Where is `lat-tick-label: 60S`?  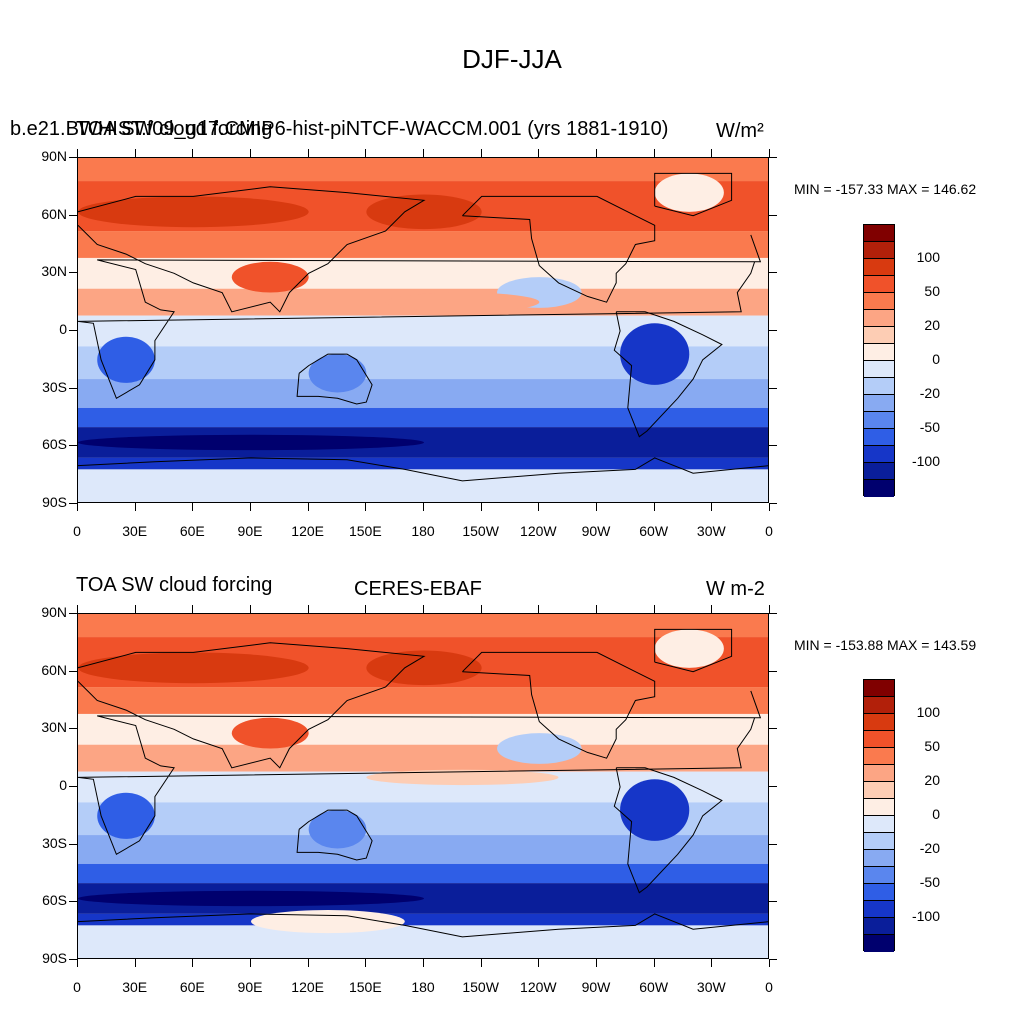
lat-tick-label: 60S is located at coordinates (54, 900).